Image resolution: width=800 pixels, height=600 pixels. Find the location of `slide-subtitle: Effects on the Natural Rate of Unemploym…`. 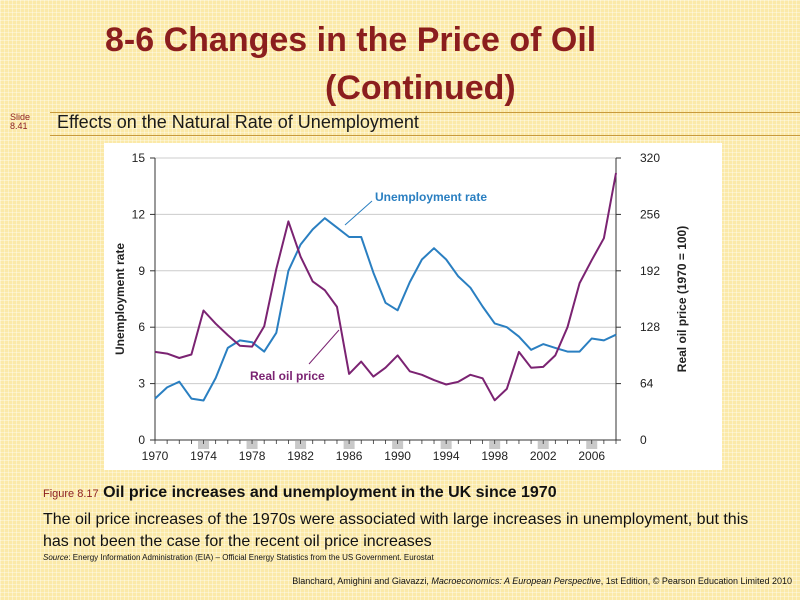

slide-subtitle: Effects on the Natural Rate of Unemploym… is located at coordinates (238, 122).